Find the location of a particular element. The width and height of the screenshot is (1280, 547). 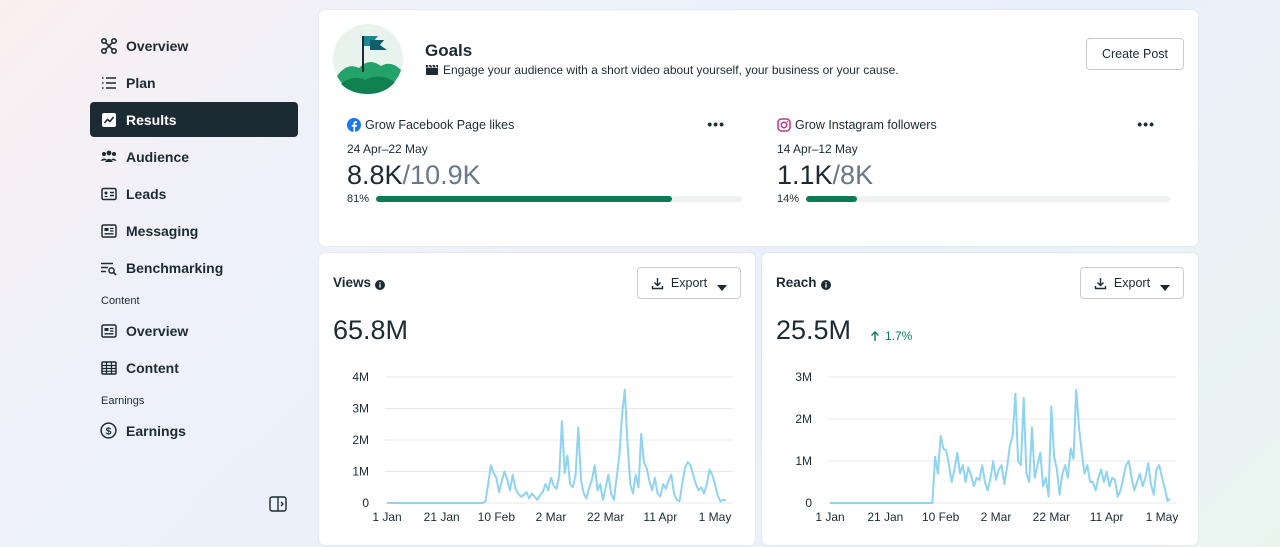

facebook-goal-label: Grow Facebook Page likes is located at coordinates (440, 125).